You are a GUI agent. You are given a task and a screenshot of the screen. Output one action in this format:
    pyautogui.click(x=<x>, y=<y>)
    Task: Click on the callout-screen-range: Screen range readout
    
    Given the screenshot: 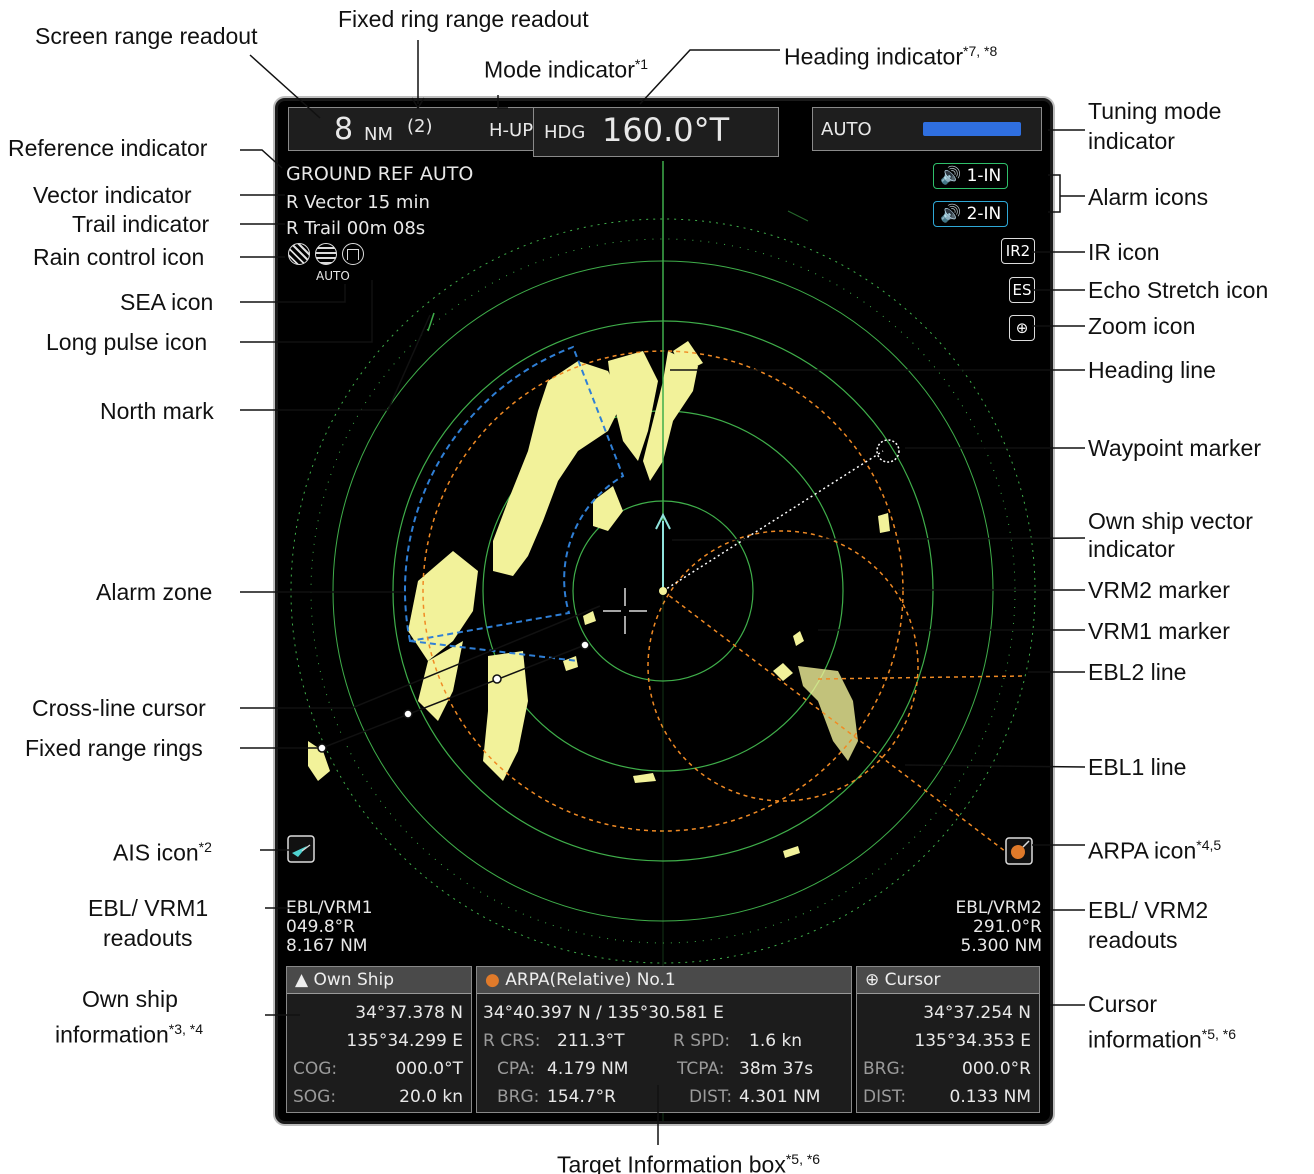 What is the action you would take?
    pyautogui.click(x=146, y=36)
    